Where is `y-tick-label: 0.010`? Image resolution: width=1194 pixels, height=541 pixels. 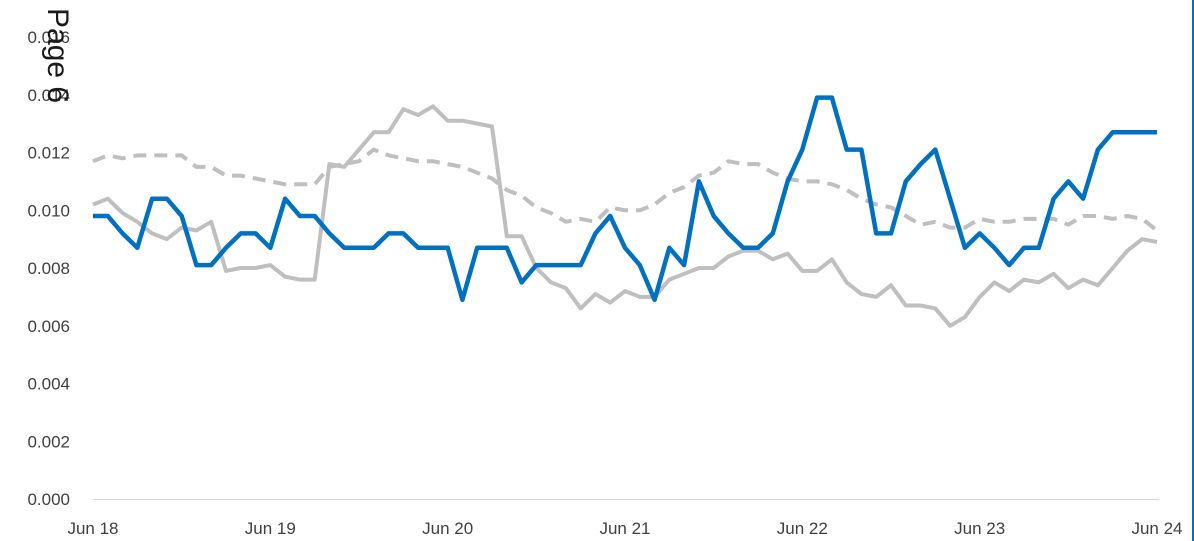 y-tick-label: 0.010 is located at coordinates (48, 210).